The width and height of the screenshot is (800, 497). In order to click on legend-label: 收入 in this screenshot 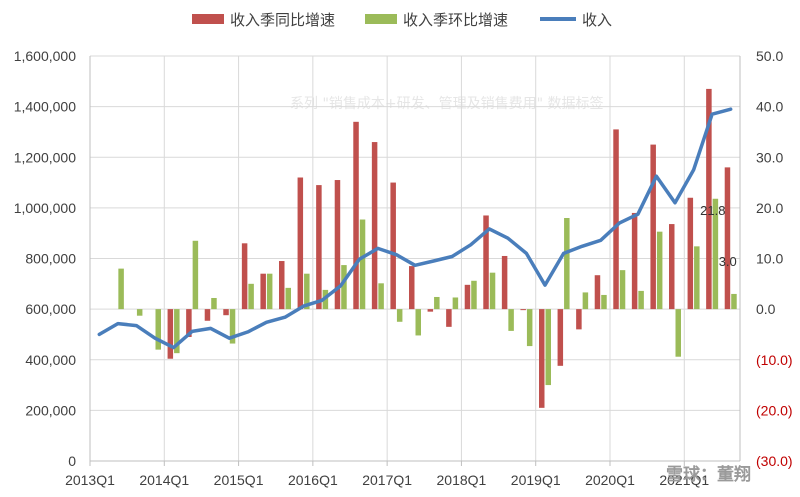, I will do `click(597, 20)`.